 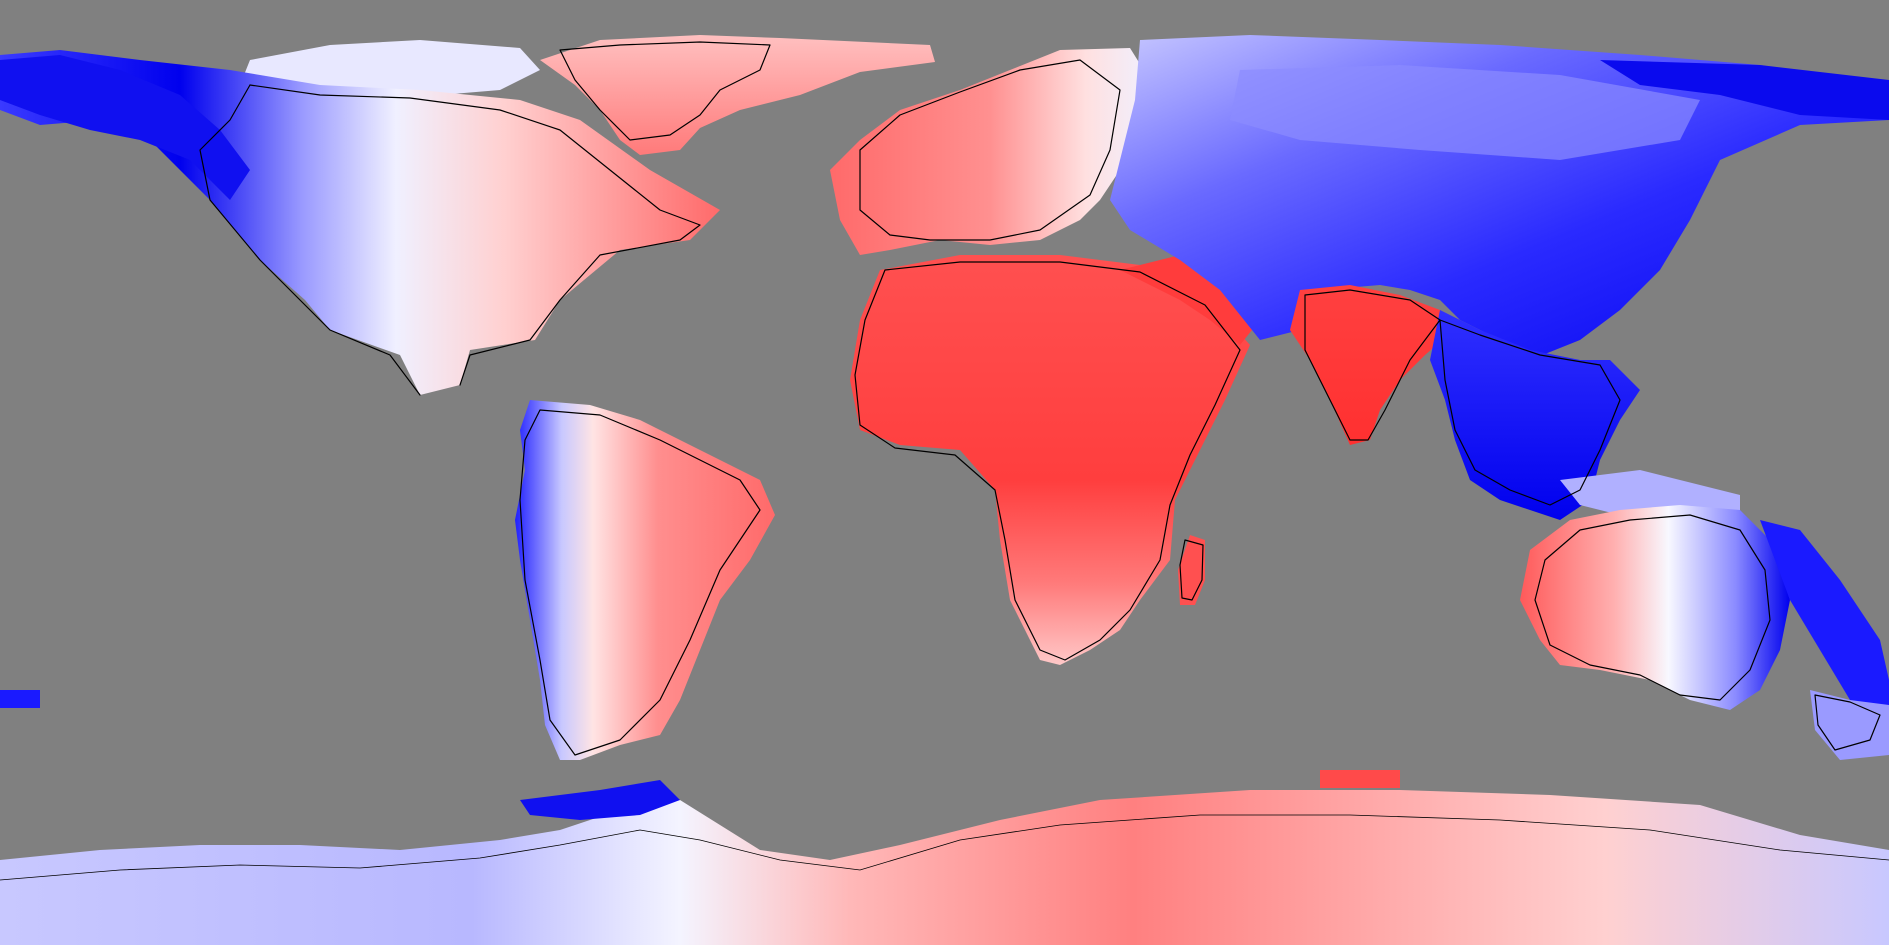 I want to click on south-georgia-patch, so click(x=1360, y=779).